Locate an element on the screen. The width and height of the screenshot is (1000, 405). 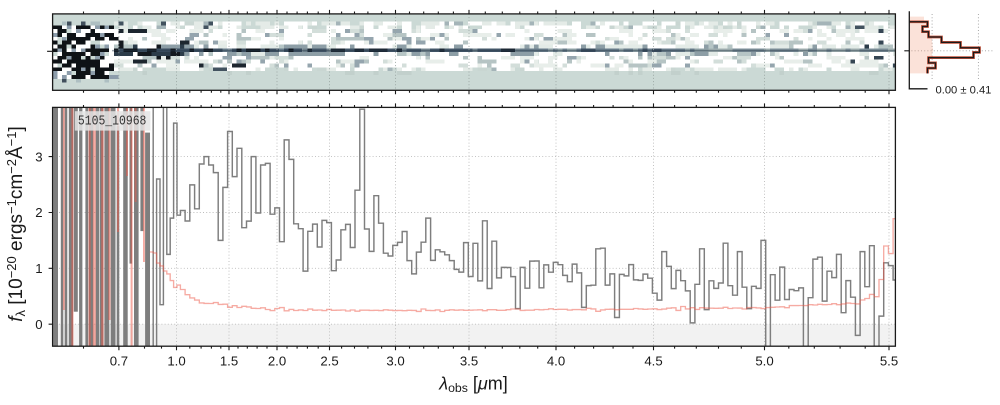
svg-text: 3.5 is located at coordinates (469, 360).